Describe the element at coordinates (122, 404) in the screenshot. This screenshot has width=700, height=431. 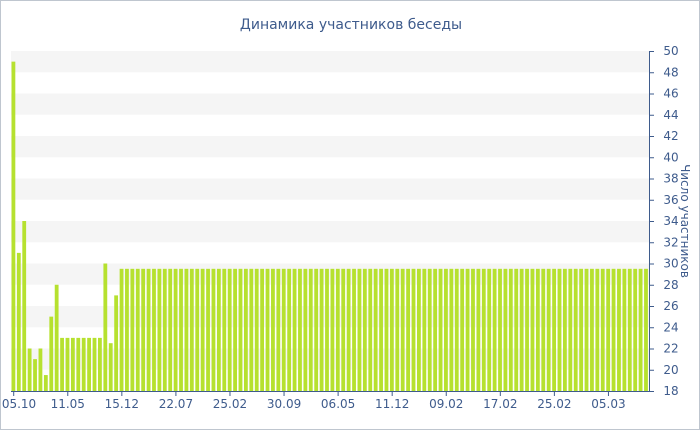
I see `x-tick-label: 15.12` at that location.